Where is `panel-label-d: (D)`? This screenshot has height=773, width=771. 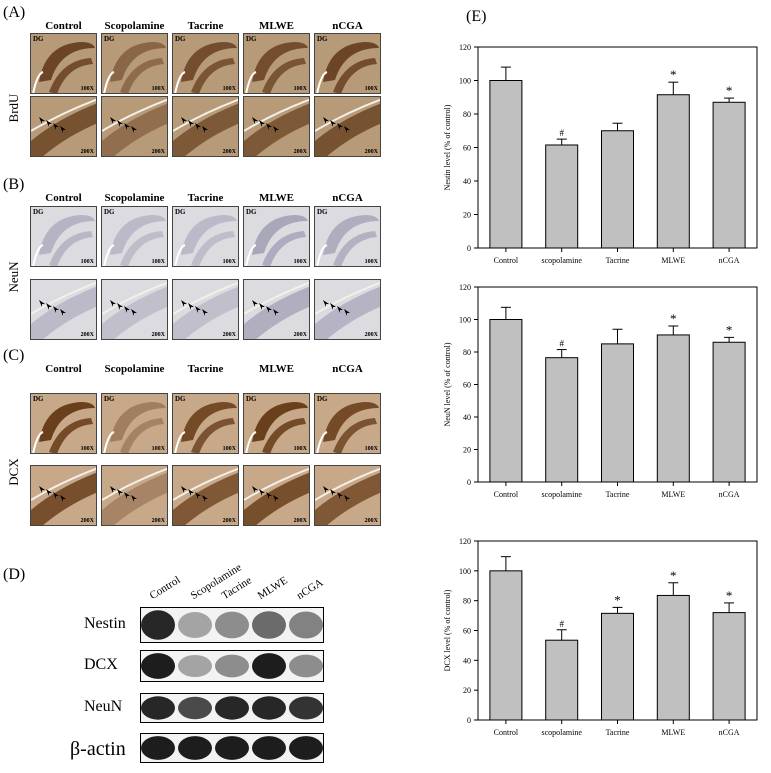 panel-label-d: (D) is located at coordinates (14, 574).